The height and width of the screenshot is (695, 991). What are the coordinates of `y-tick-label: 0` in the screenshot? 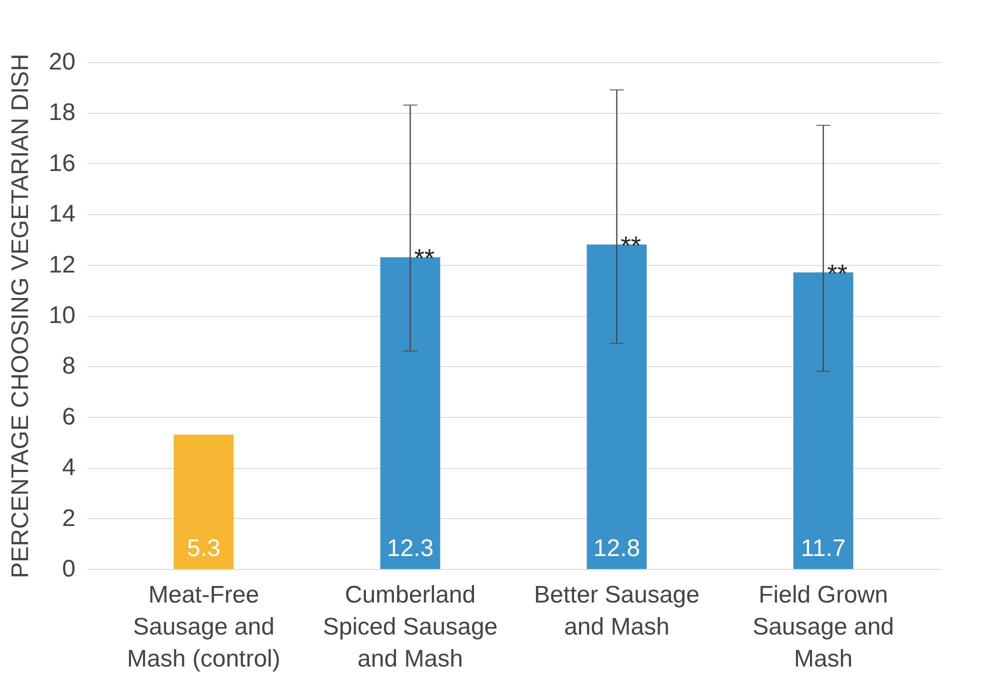 It's located at (69, 569).